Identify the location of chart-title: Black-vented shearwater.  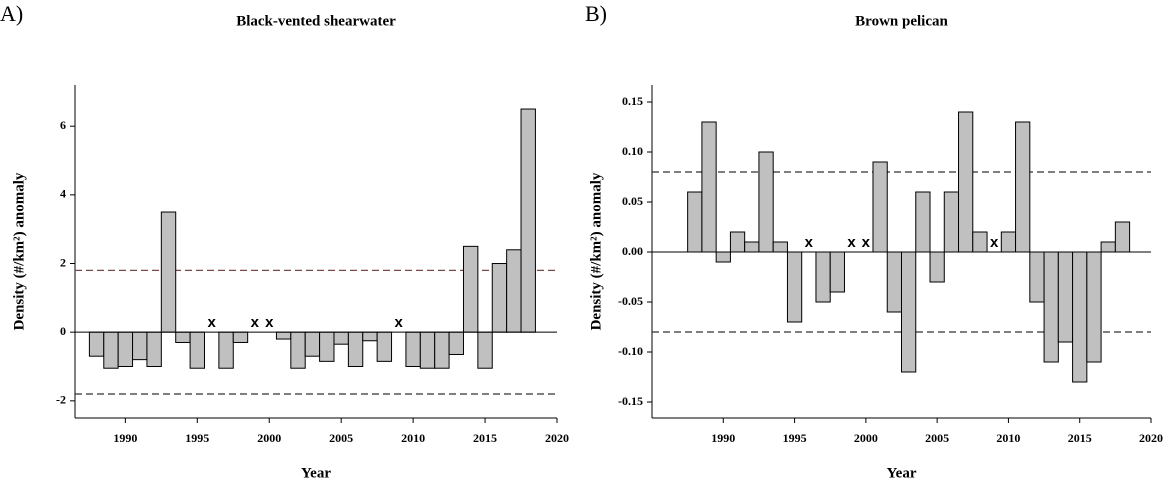
(316, 21).